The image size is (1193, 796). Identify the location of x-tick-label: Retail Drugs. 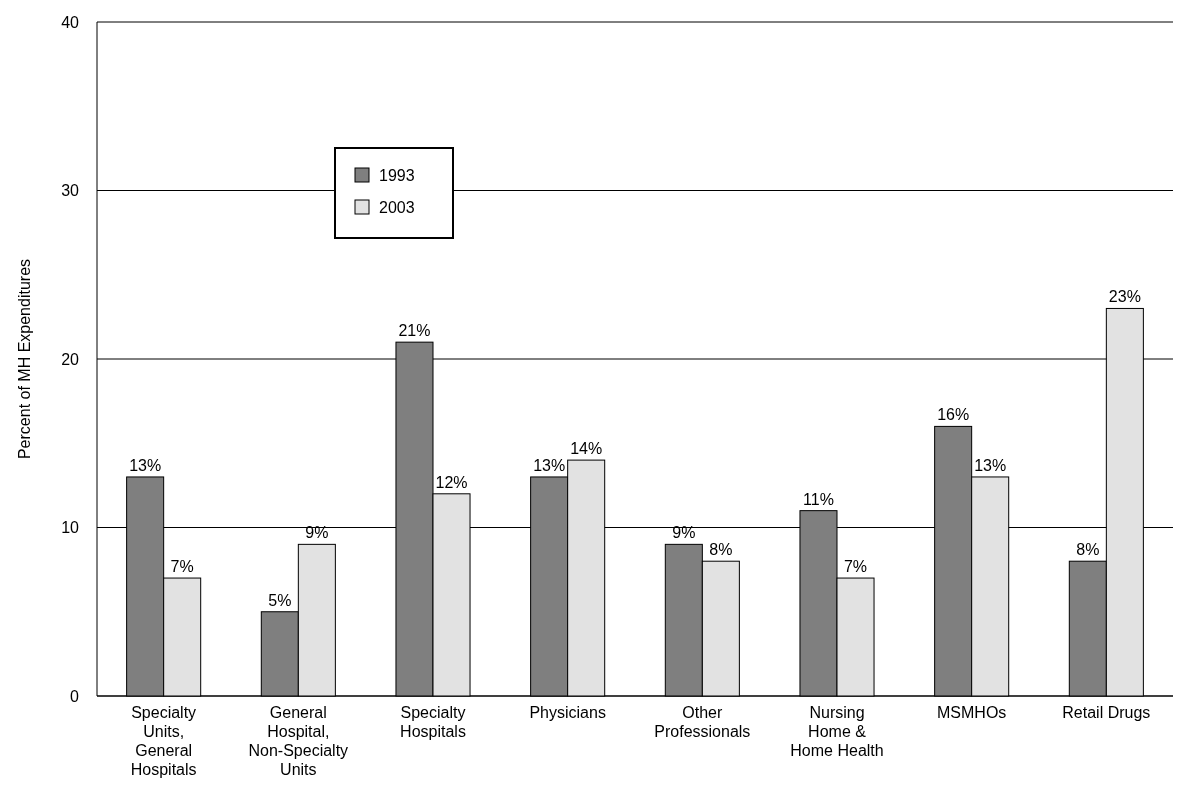
(1106, 712).